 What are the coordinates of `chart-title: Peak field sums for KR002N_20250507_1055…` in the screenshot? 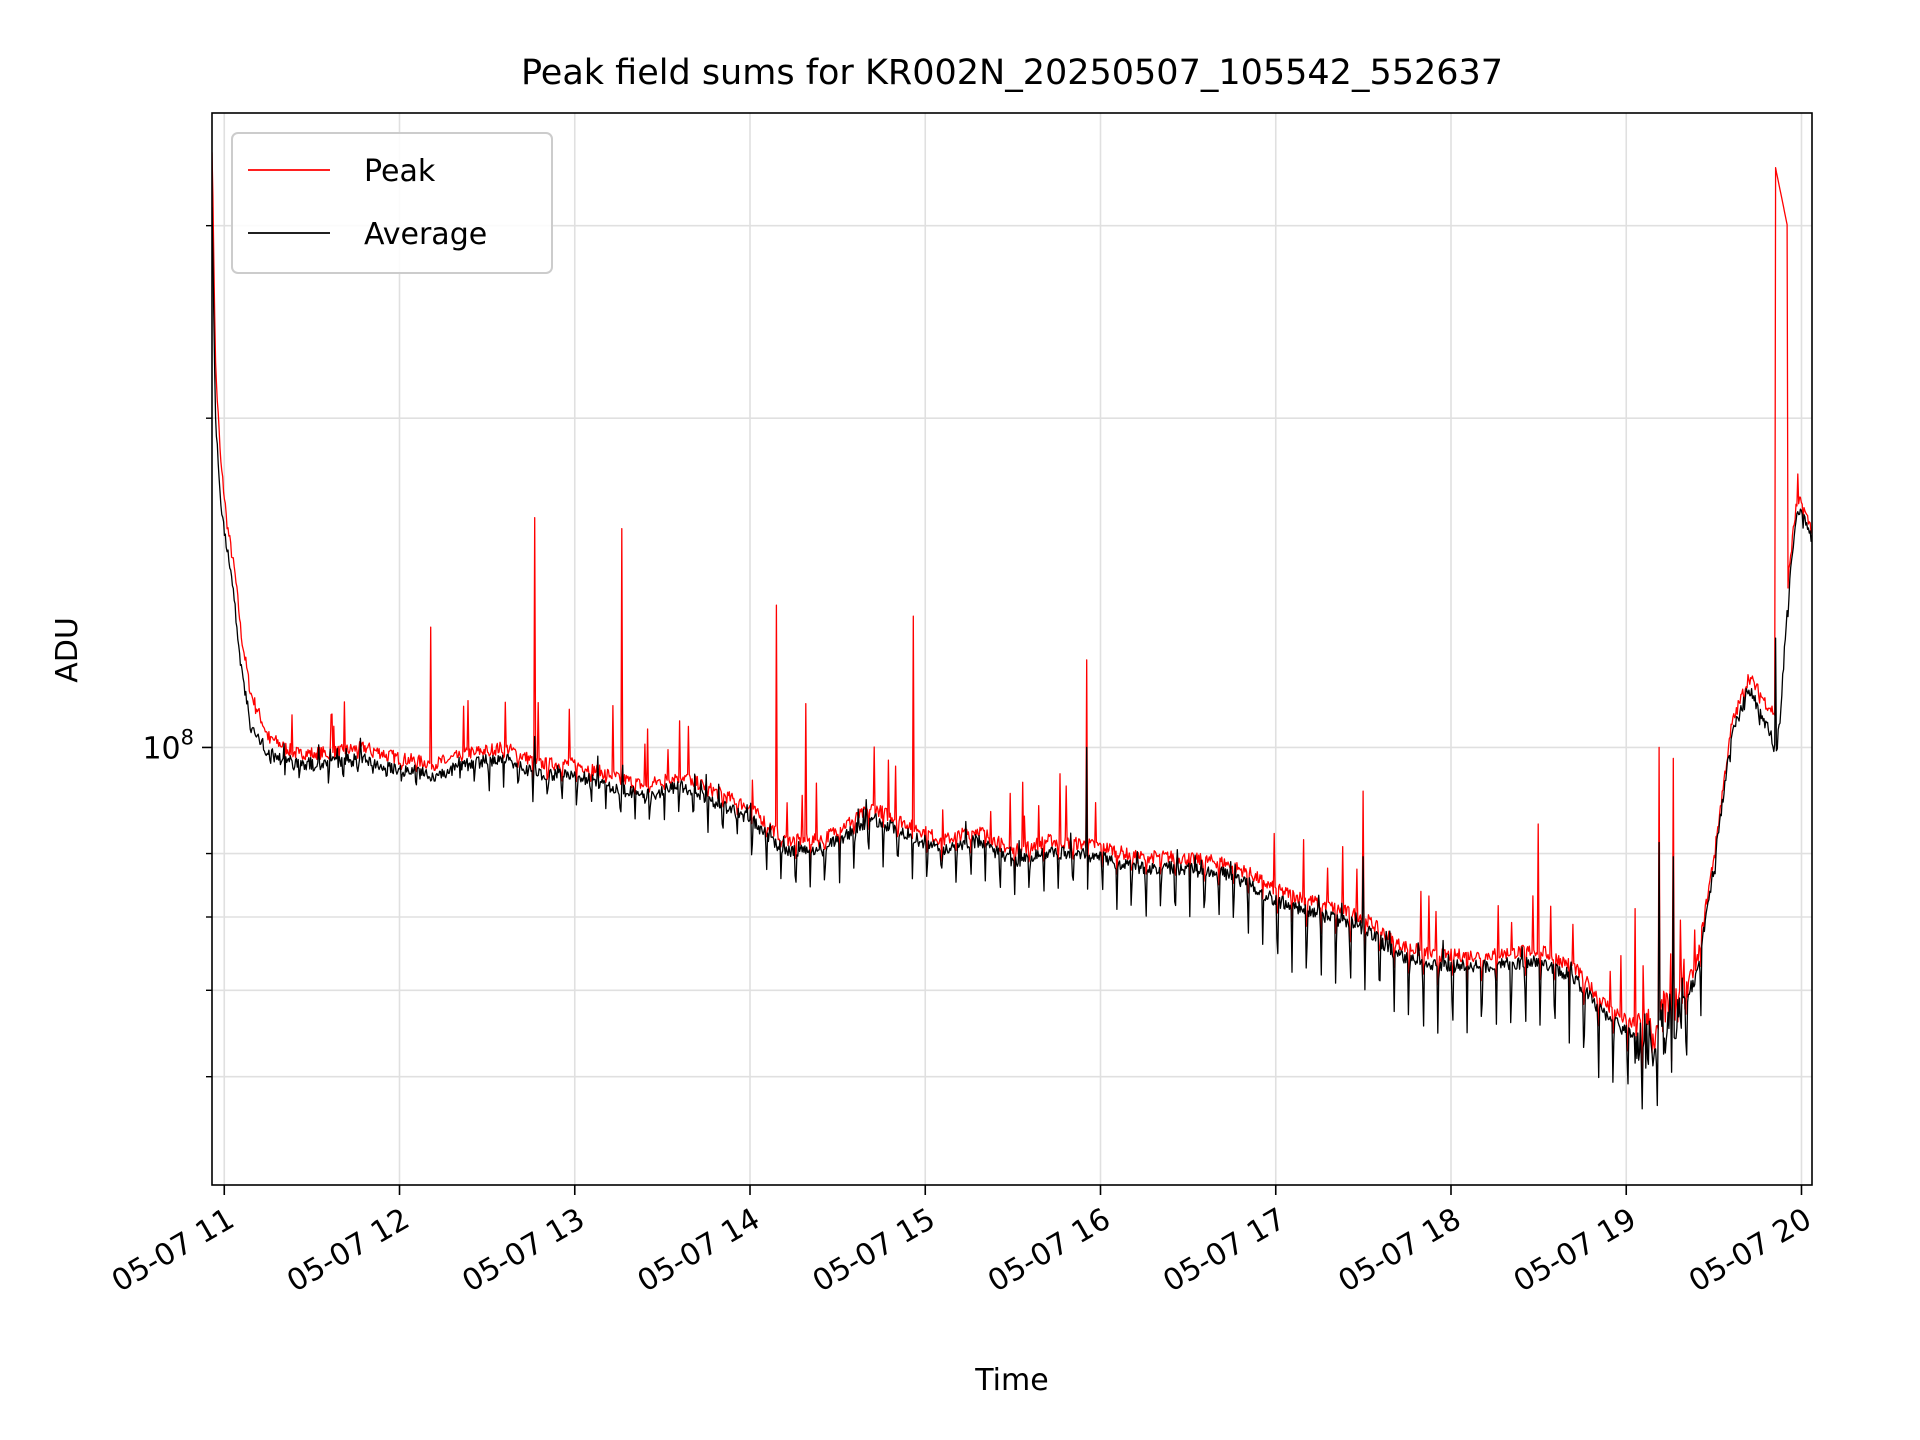 It's located at (1012, 73).